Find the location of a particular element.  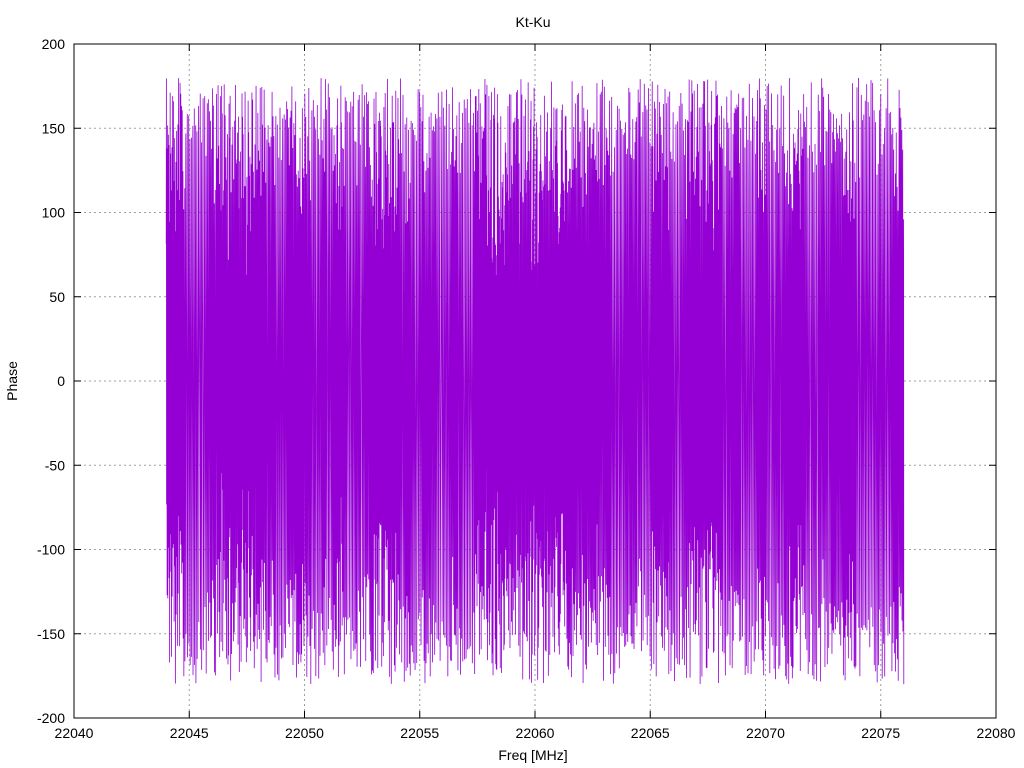

y-axis-label: Phase is located at coordinates (12, 381).